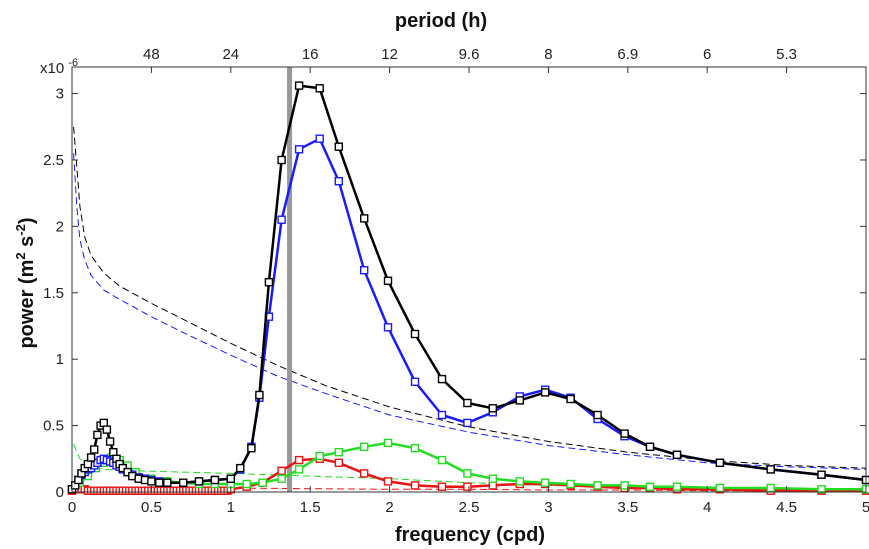  Describe the element at coordinates (627, 54) in the screenshot. I see `top-tick-label: 6.9` at that location.